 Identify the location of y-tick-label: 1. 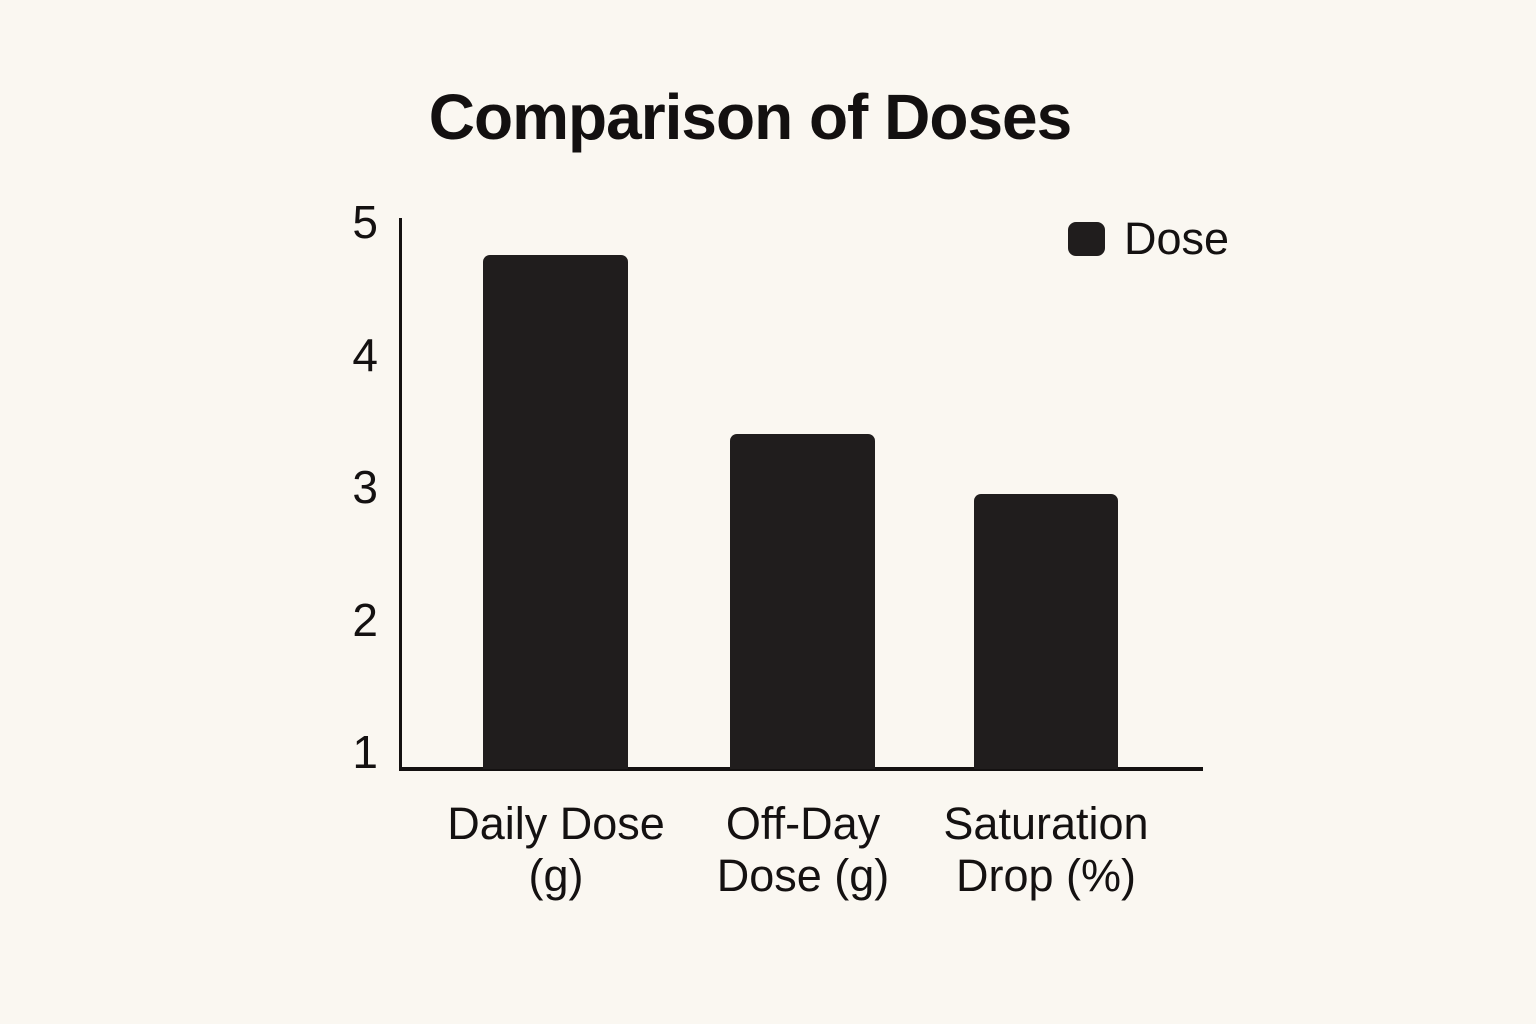
(365, 752).